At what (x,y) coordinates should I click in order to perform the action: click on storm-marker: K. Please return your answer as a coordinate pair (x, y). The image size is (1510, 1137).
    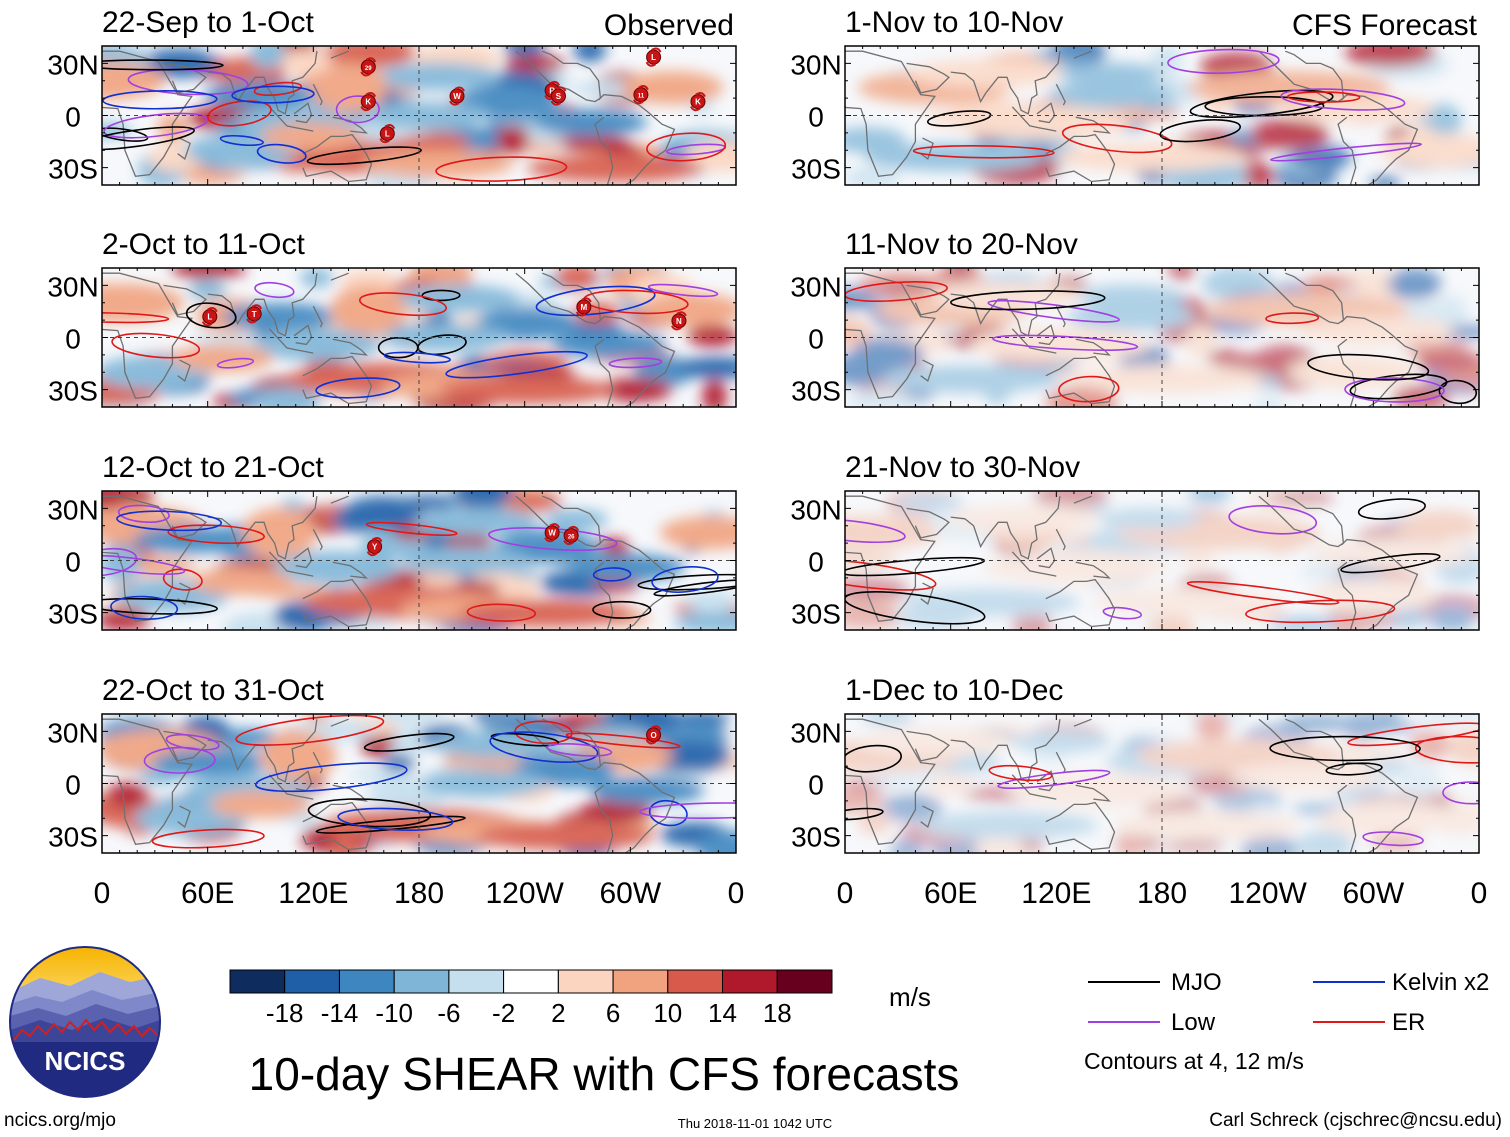
    Looking at the image, I should click on (698, 102).